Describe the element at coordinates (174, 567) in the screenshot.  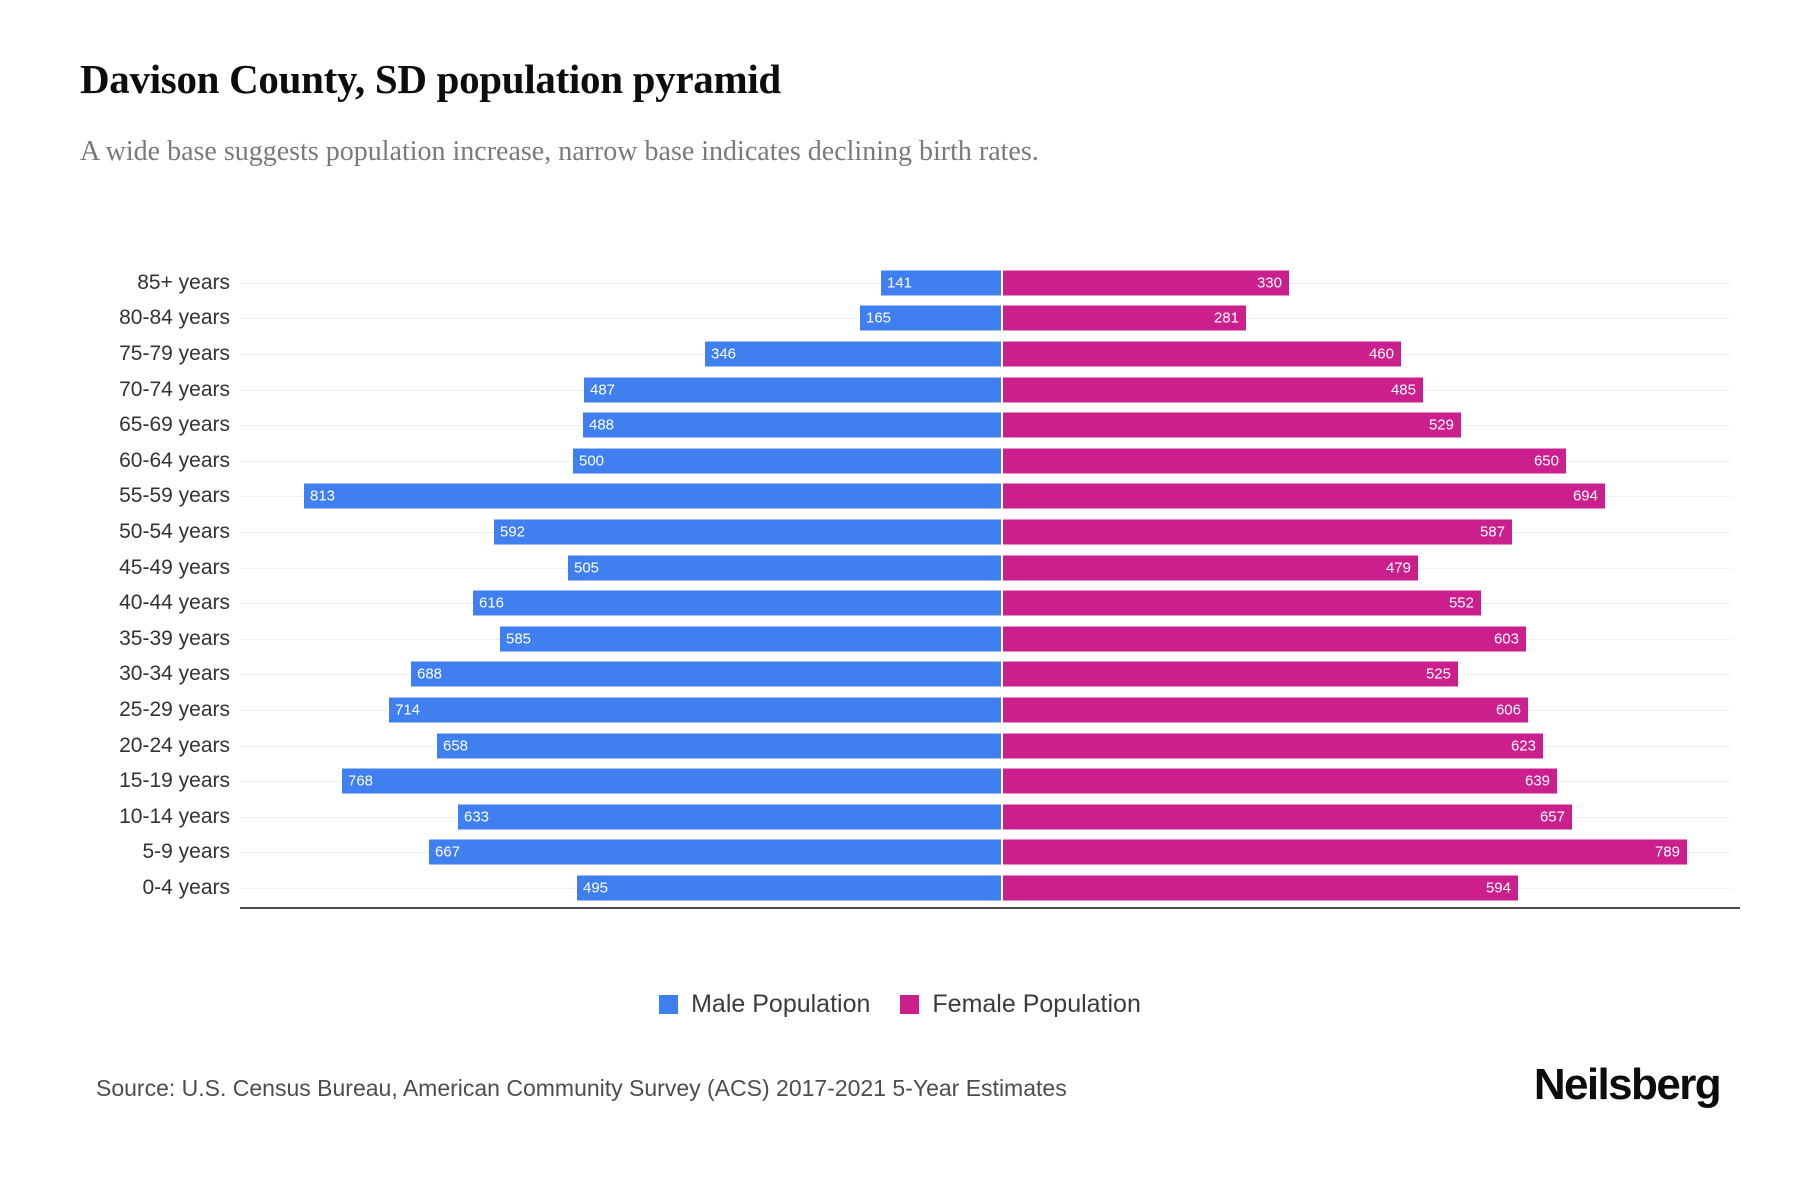
I see `age-group-label: 45-49 years` at that location.